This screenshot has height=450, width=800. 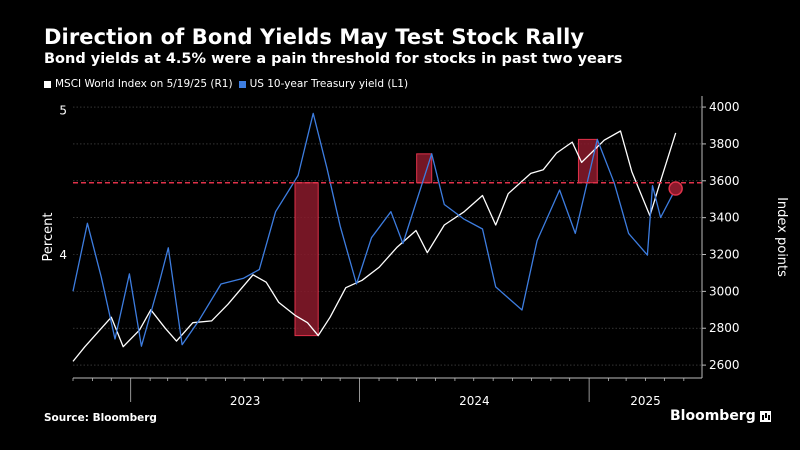 What do you see at coordinates (675, 188) in the screenshot?
I see `latest-yield-marker` at bounding box center [675, 188].